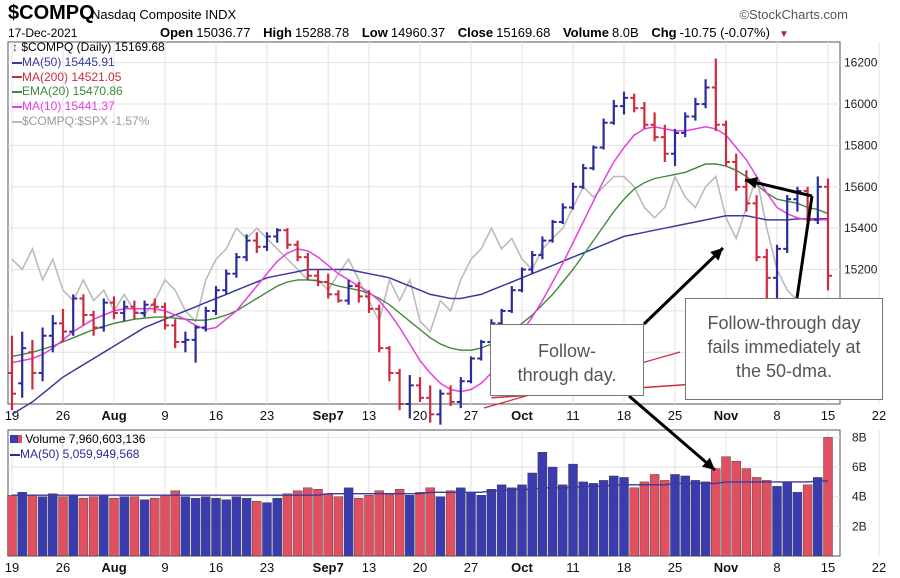 This screenshot has width=900, height=578. What do you see at coordinates (861, 270) in the screenshot?
I see `price-y-tick-label: 15200` at bounding box center [861, 270].